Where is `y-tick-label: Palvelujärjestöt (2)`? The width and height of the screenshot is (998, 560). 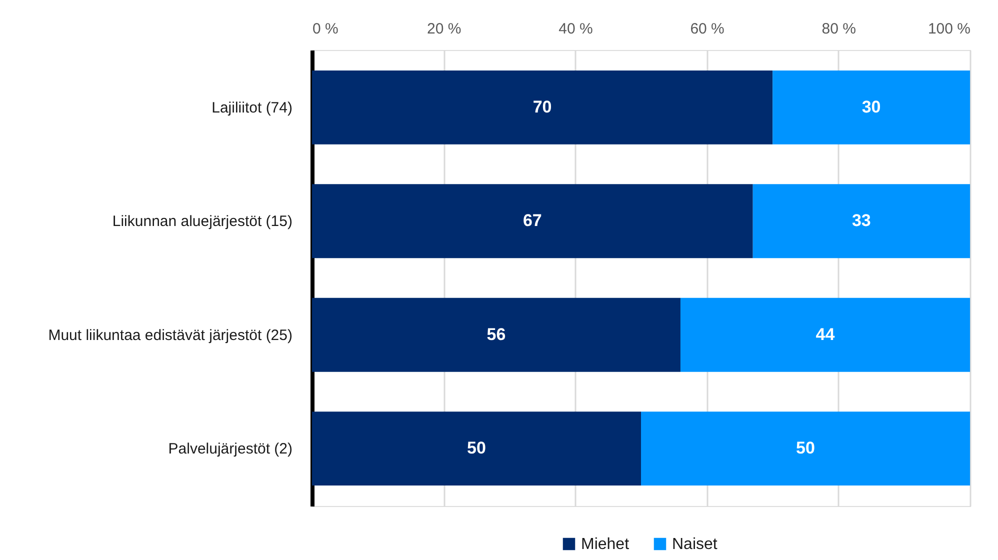
y-tick-label: Palvelujärjestöt (2) is located at coordinates (230, 449).